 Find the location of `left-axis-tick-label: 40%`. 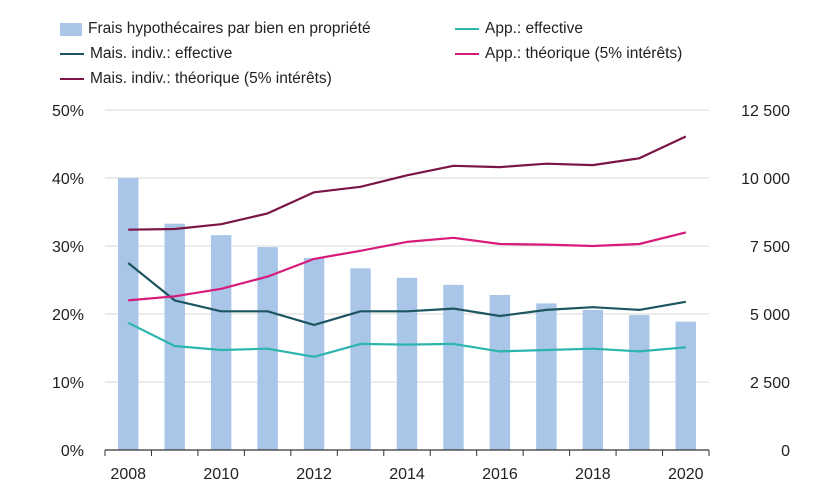

left-axis-tick-label: 40% is located at coordinates (68, 179).